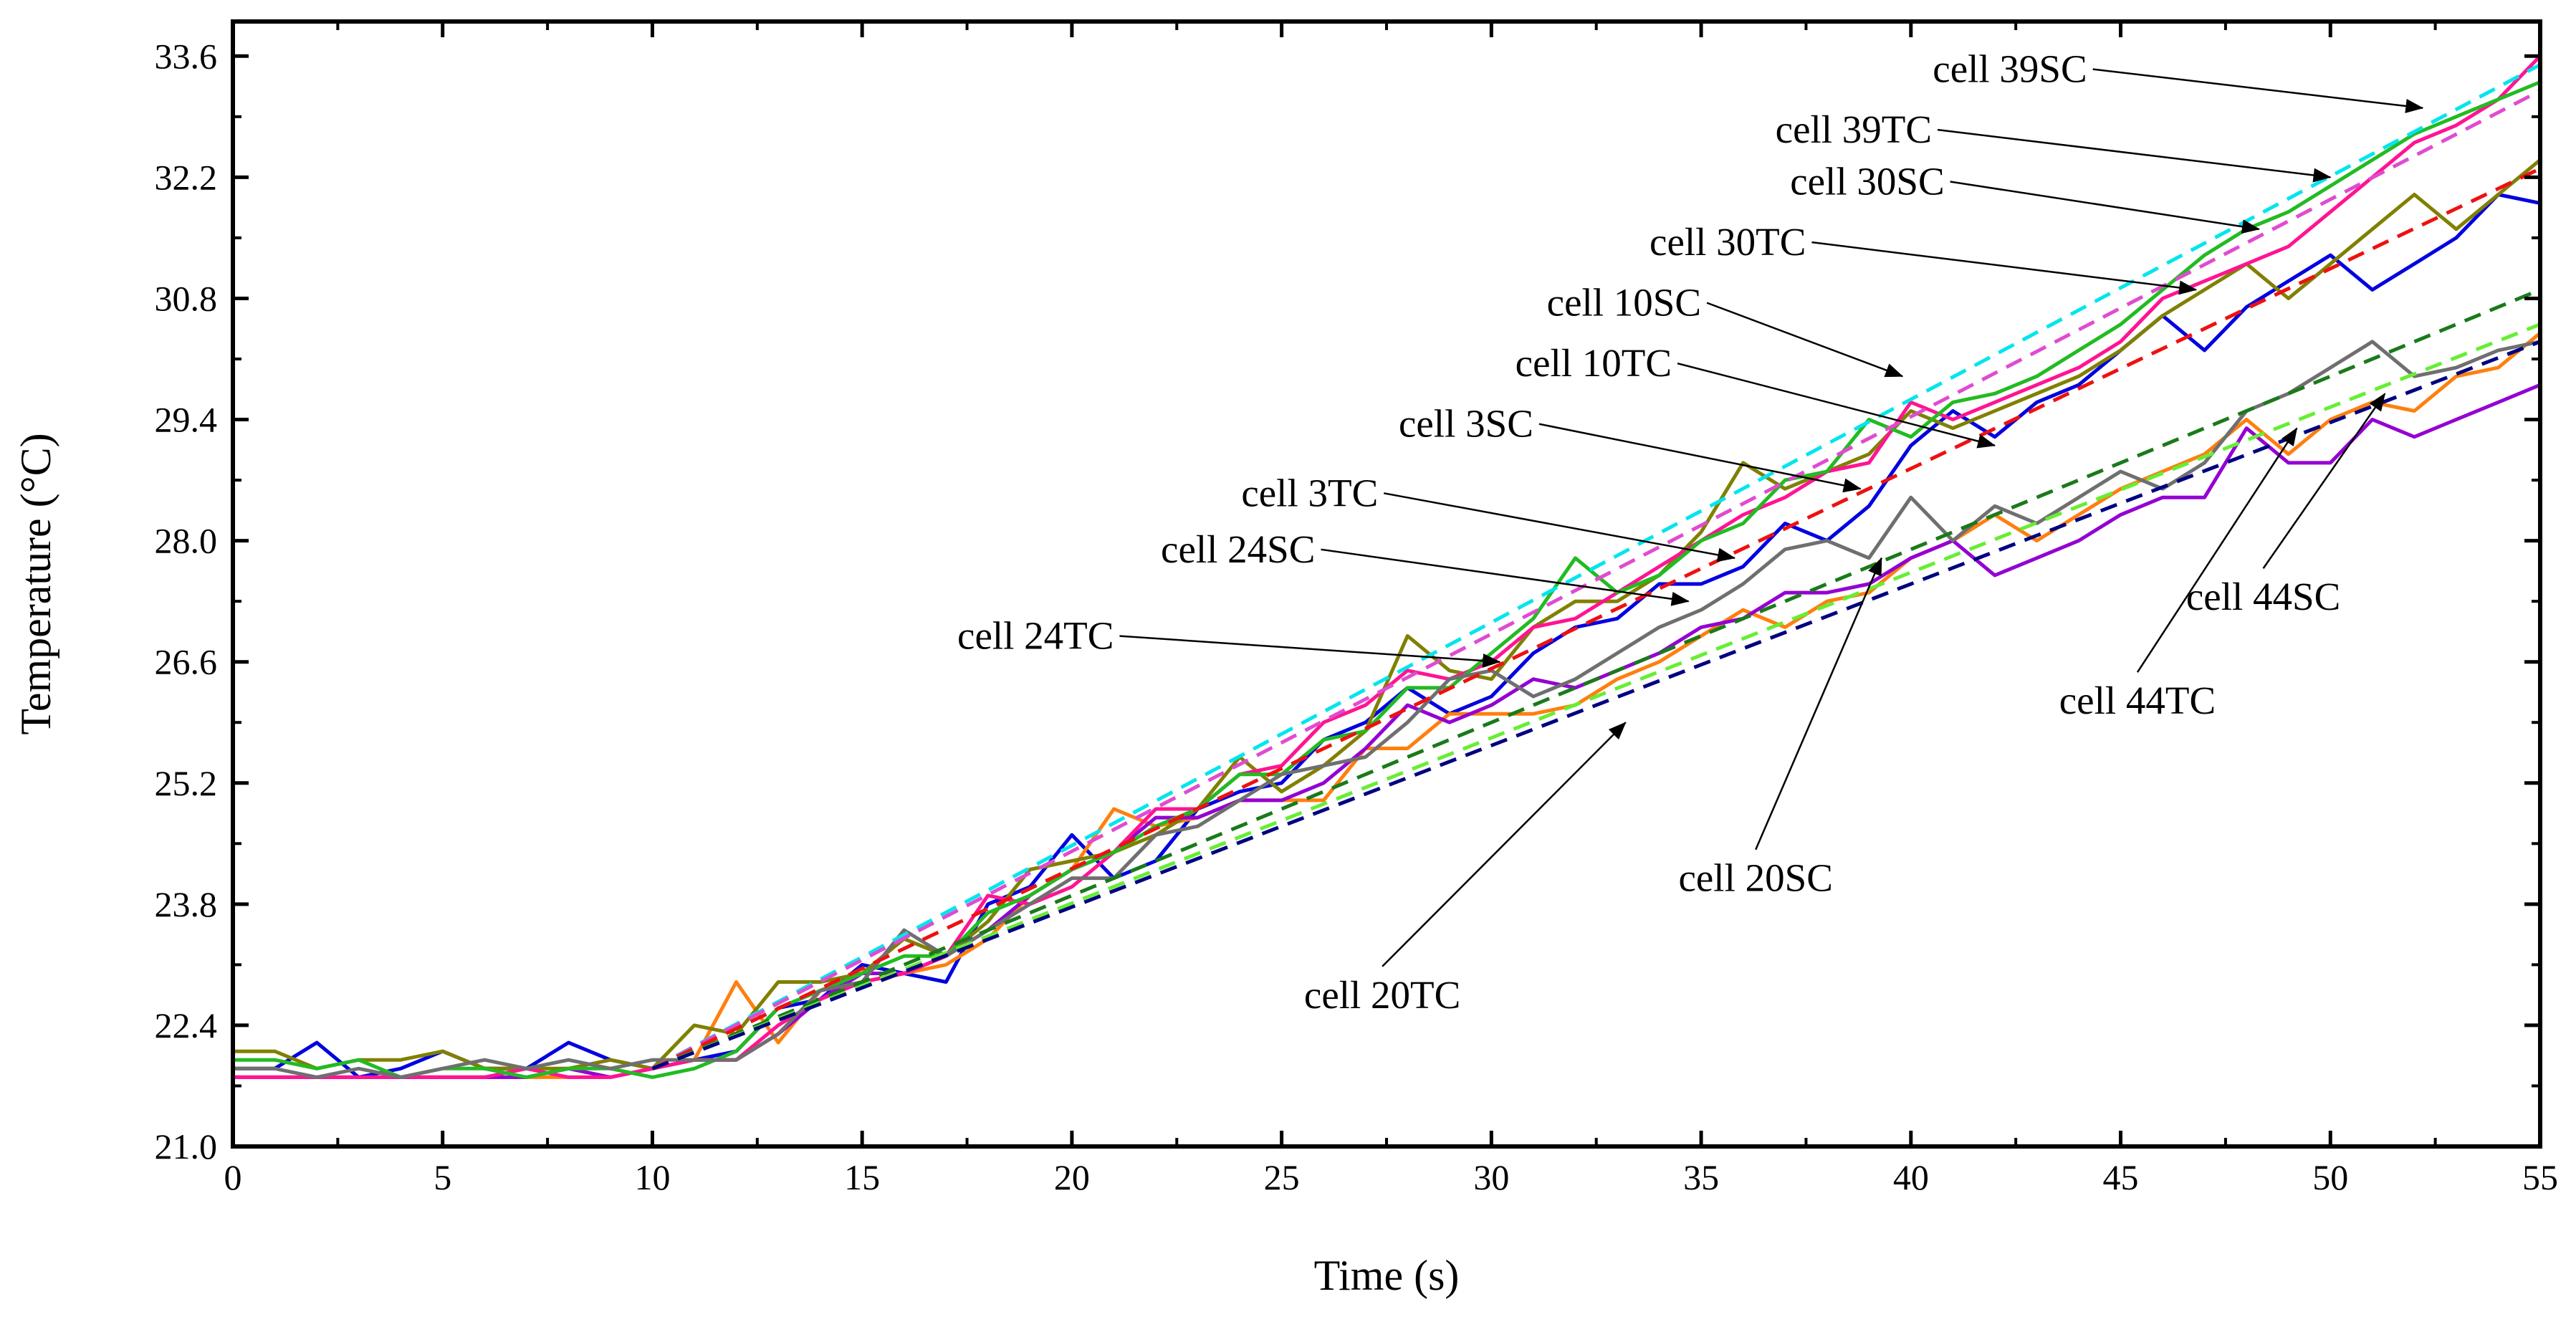 This screenshot has height=1322, width=2576. What do you see at coordinates (1727, 242) in the screenshot?
I see `callout-label: cell 30TC` at bounding box center [1727, 242].